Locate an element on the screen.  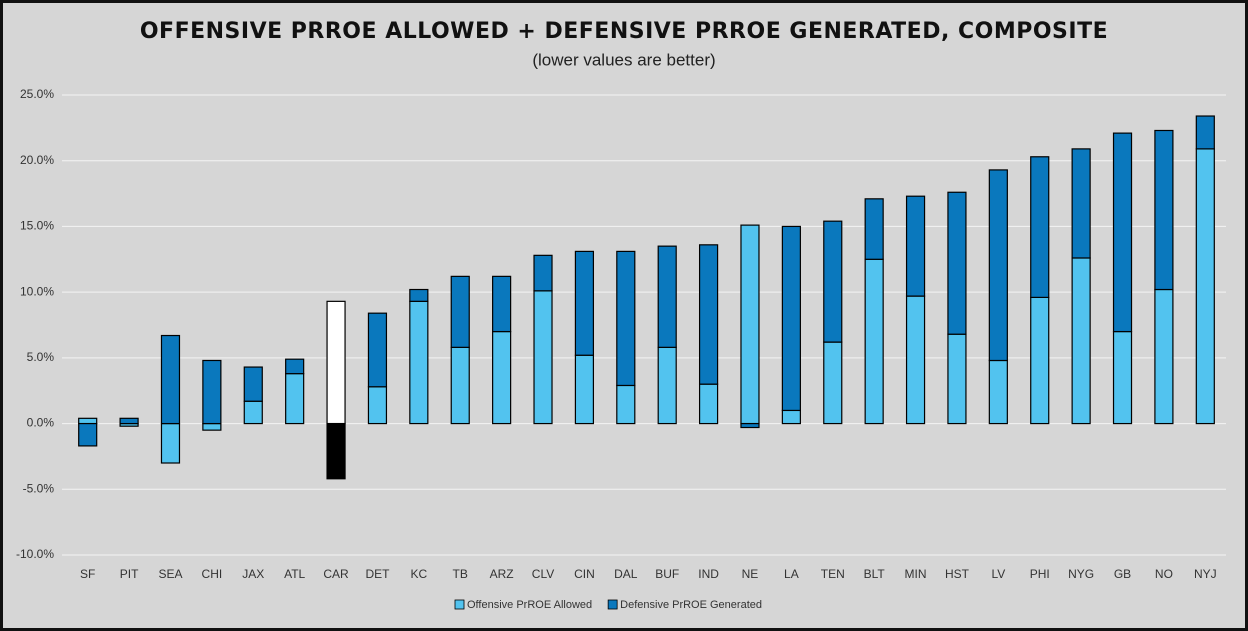
x-tick-label: NE is located at coordinates (750, 574).